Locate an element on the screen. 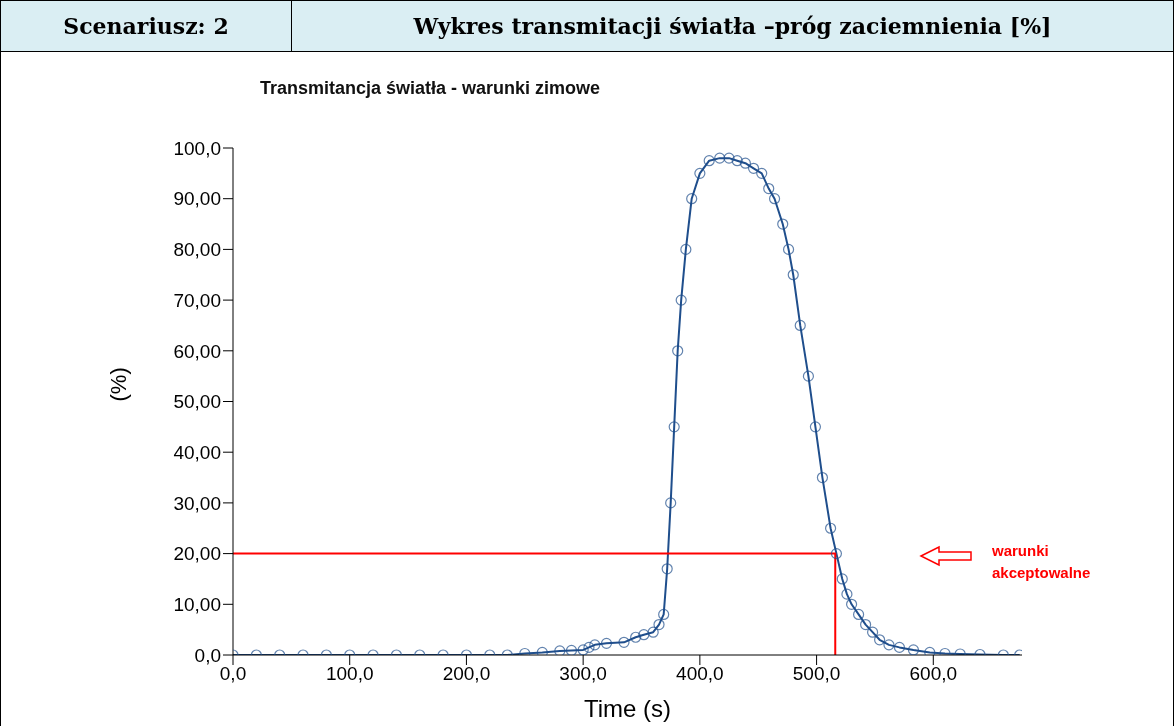  y-tick-label: 50,00 is located at coordinates (197, 402).